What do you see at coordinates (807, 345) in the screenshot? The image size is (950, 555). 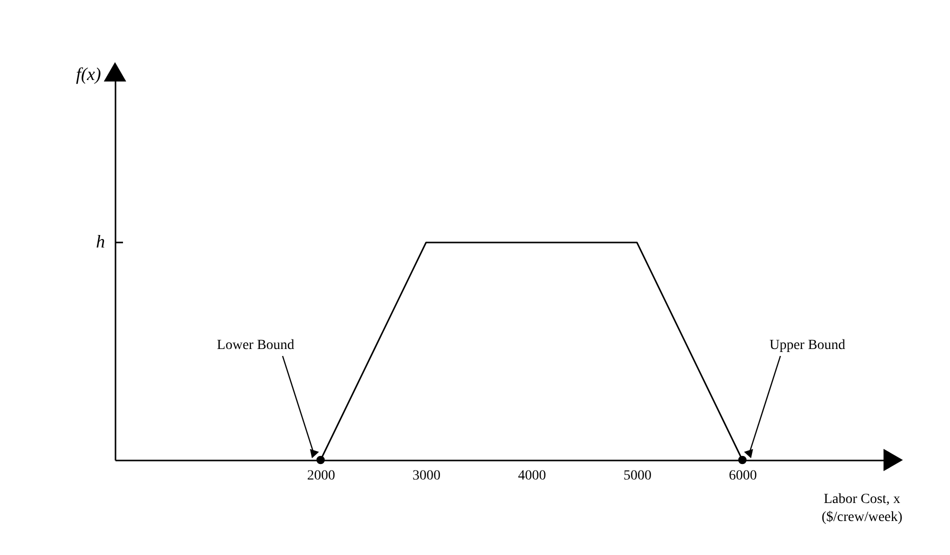 I see `annotation: Upper Bound` at bounding box center [807, 345].